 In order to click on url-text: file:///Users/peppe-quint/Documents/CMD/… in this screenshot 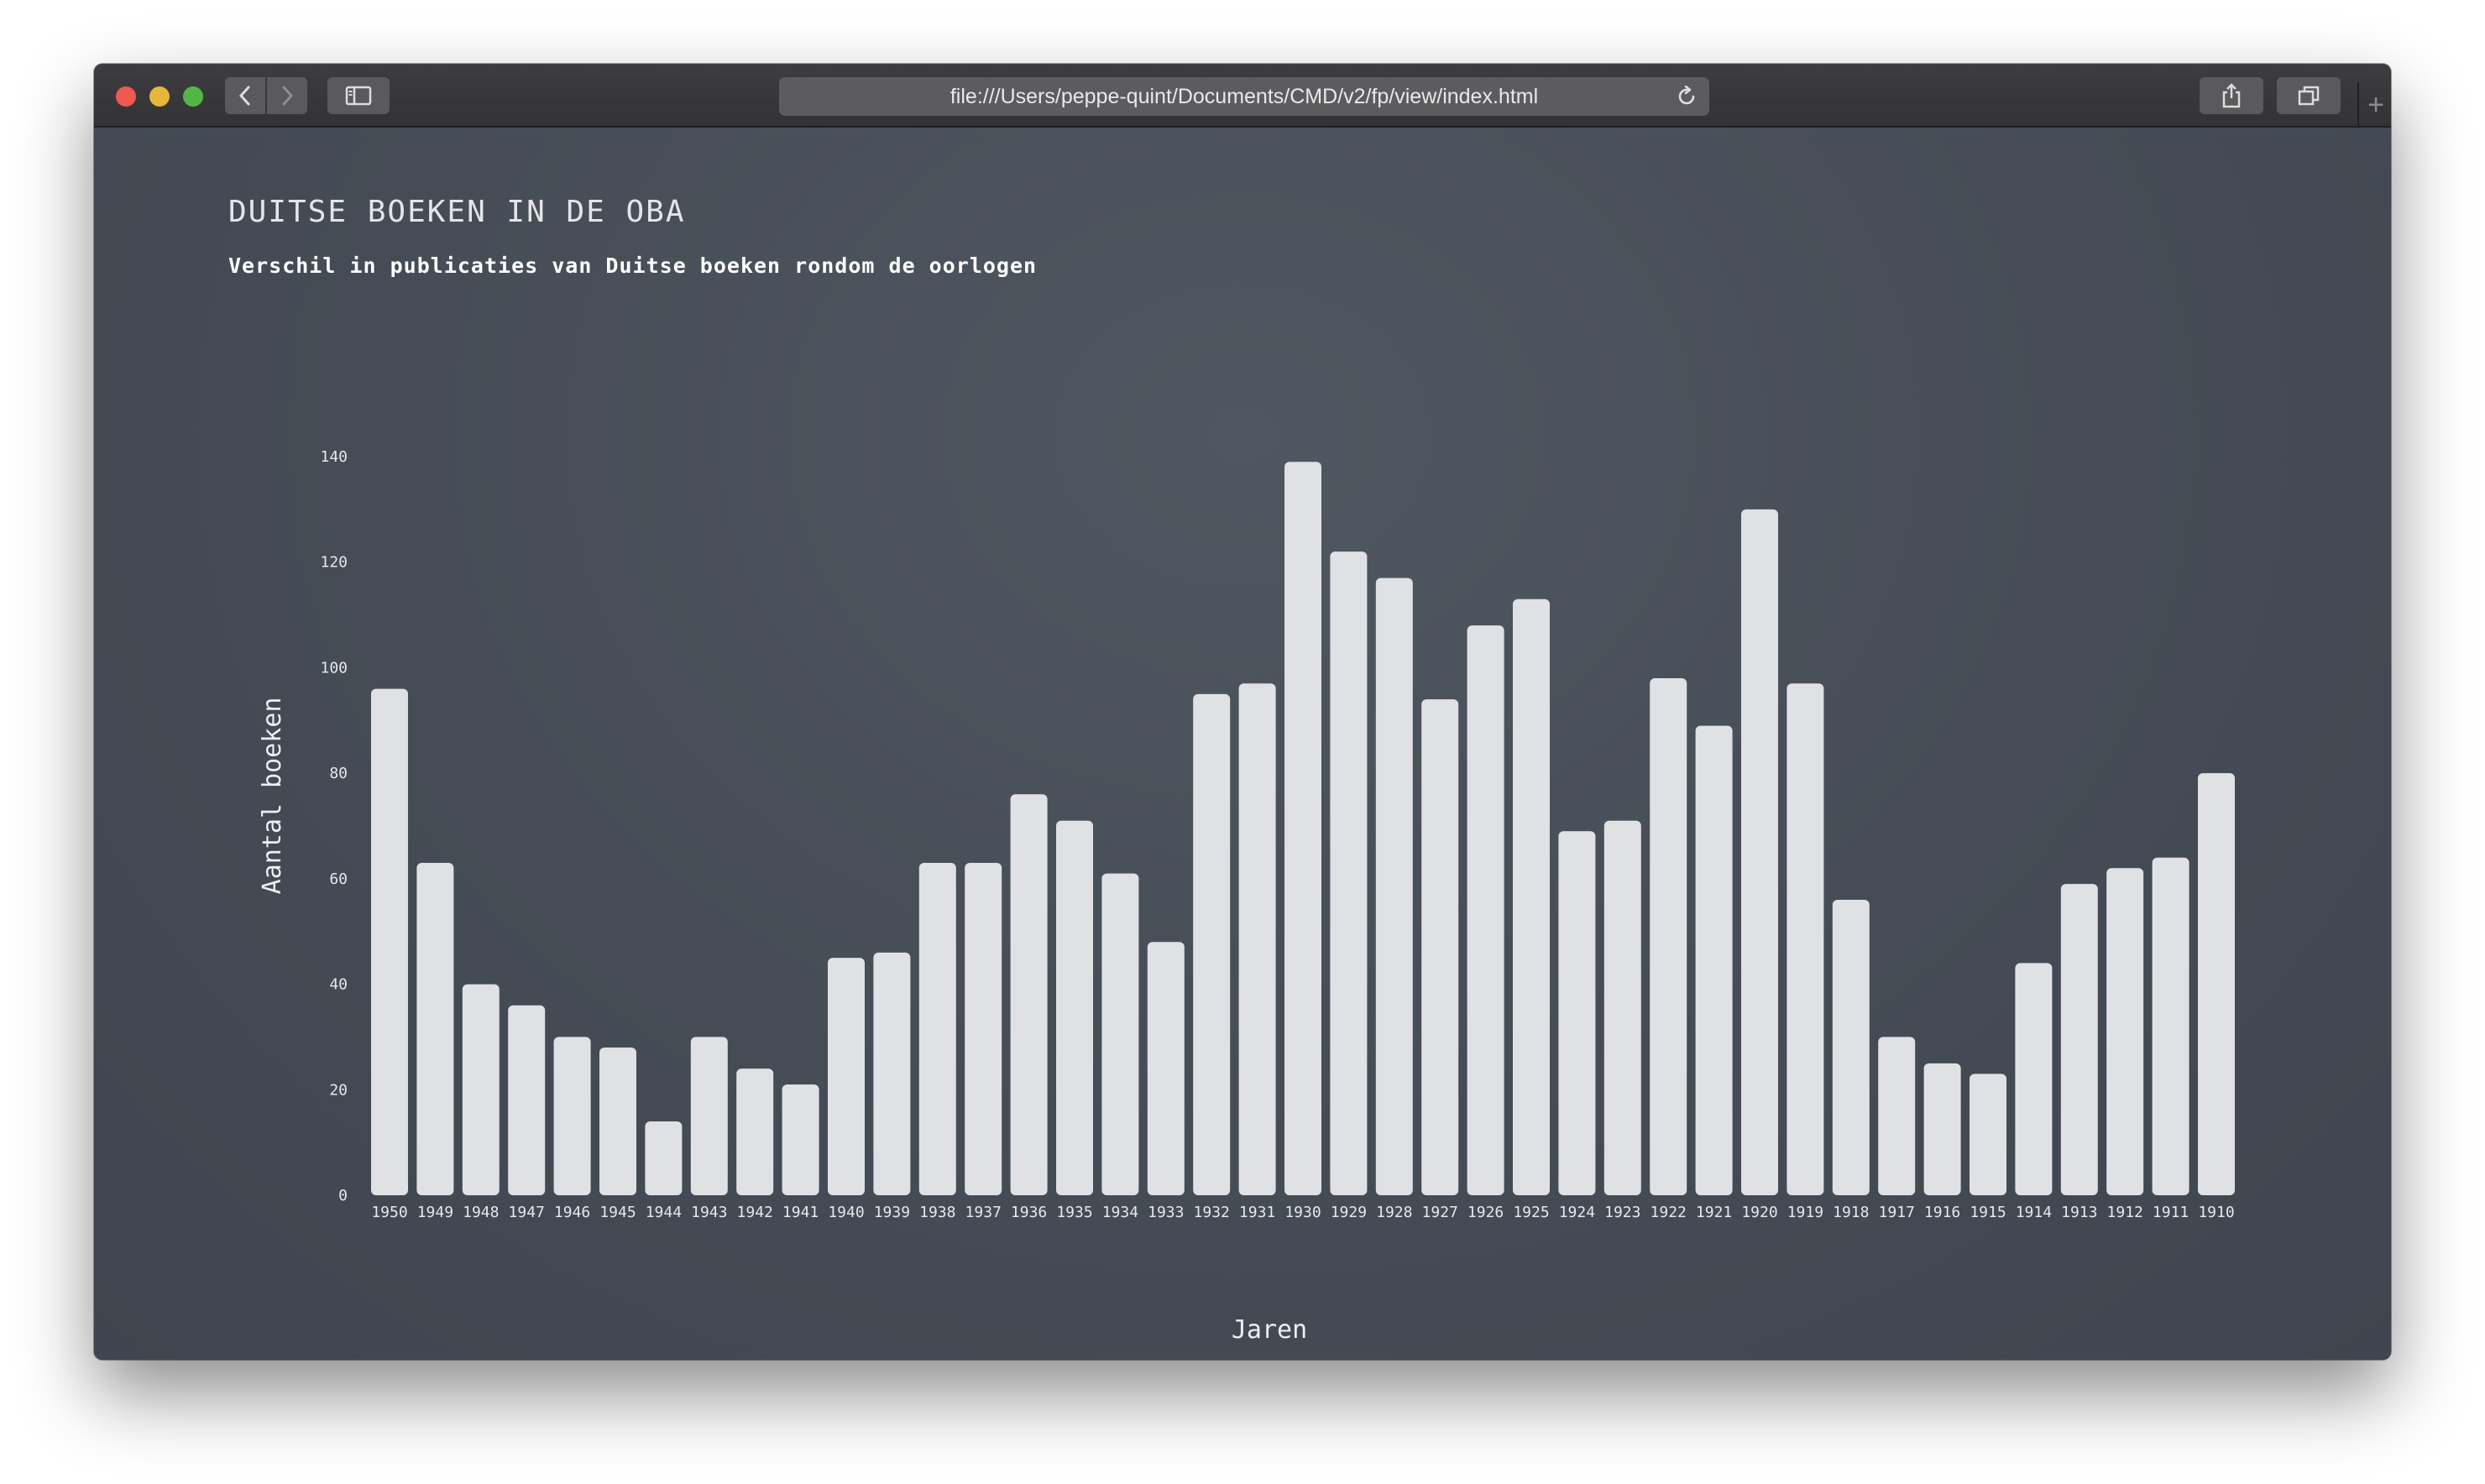, I will do `click(1244, 96)`.